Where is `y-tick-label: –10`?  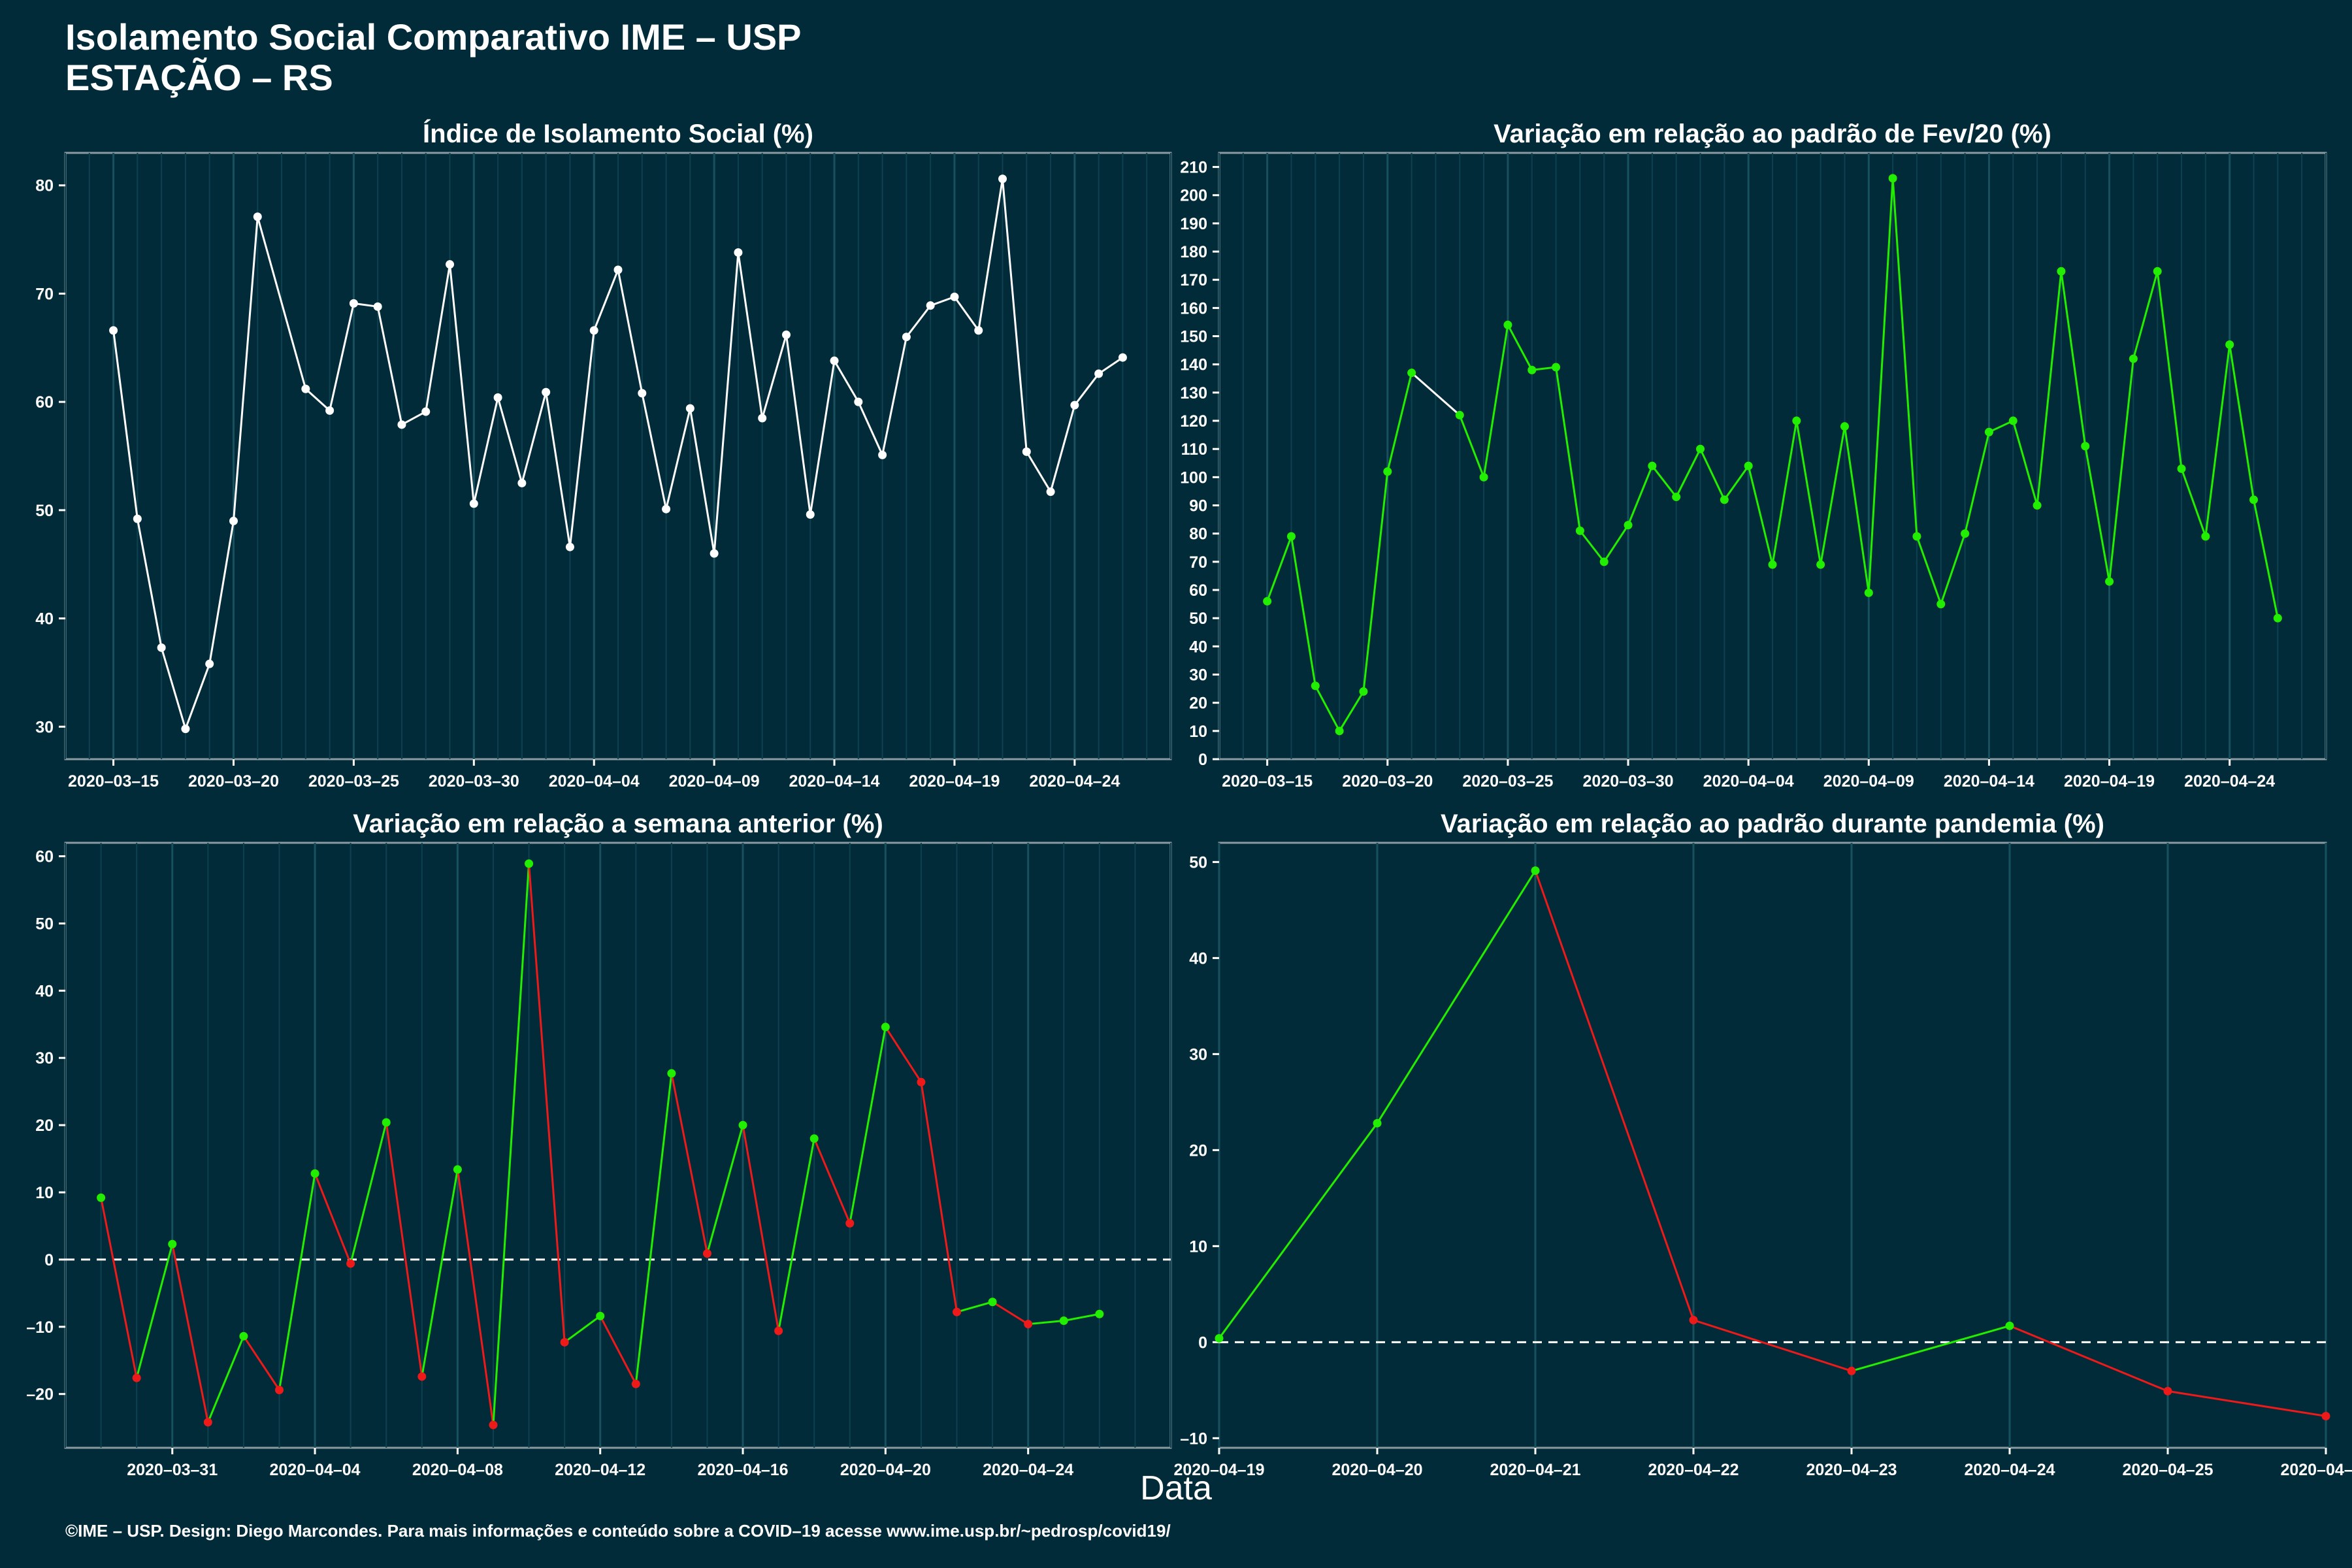
y-tick-label: –10 is located at coordinates (40, 1327).